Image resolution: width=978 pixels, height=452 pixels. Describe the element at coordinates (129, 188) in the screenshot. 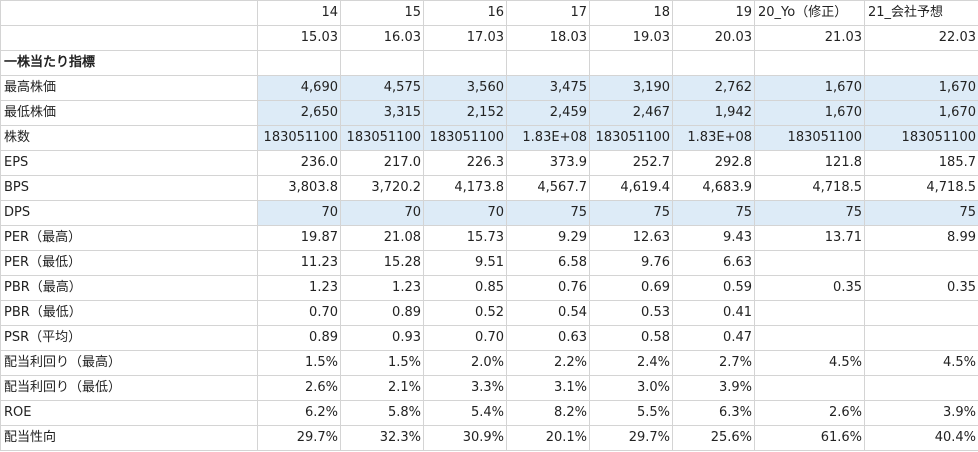

I see `row-label: BPS` at that location.